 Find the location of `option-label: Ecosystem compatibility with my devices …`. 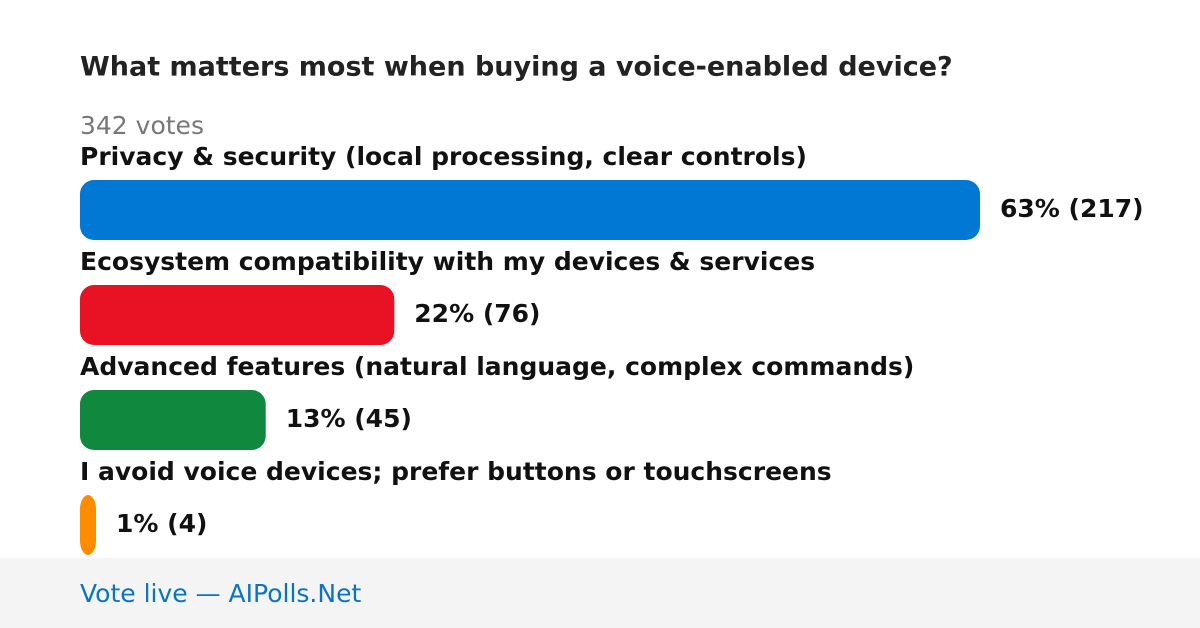

option-label: Ecosystem compatibility with my devices … is located at coordinates (447, 261).